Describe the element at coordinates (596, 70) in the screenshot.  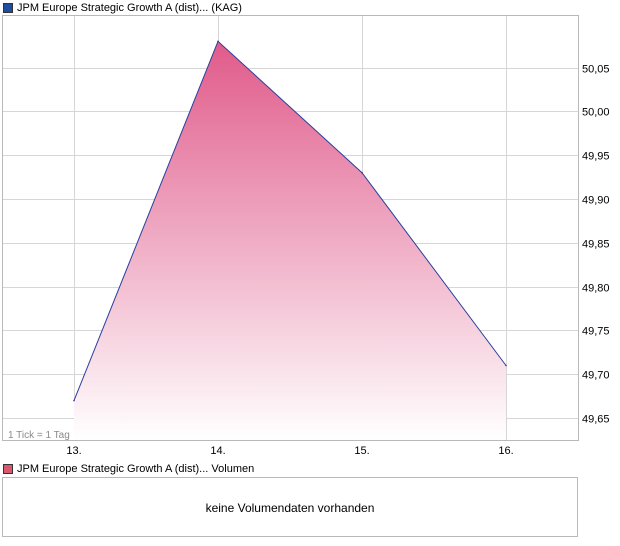
I see `y-tick-label: 50,05` at that location.